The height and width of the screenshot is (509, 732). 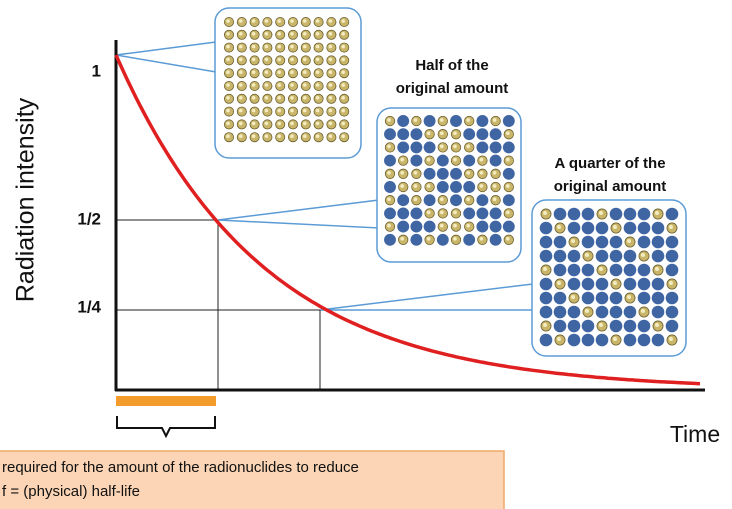 I want to click on callout-title: original amount, so click(x=610, y=186).